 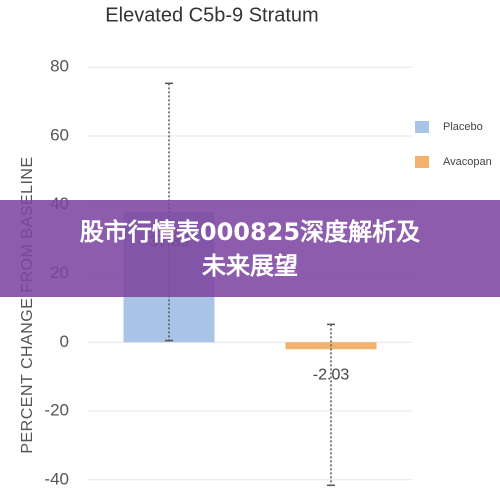 What do you see at coordinates (59, 134) in the screenshot?
I see `y-tick-label: 60` at bounding box center [59, 134].